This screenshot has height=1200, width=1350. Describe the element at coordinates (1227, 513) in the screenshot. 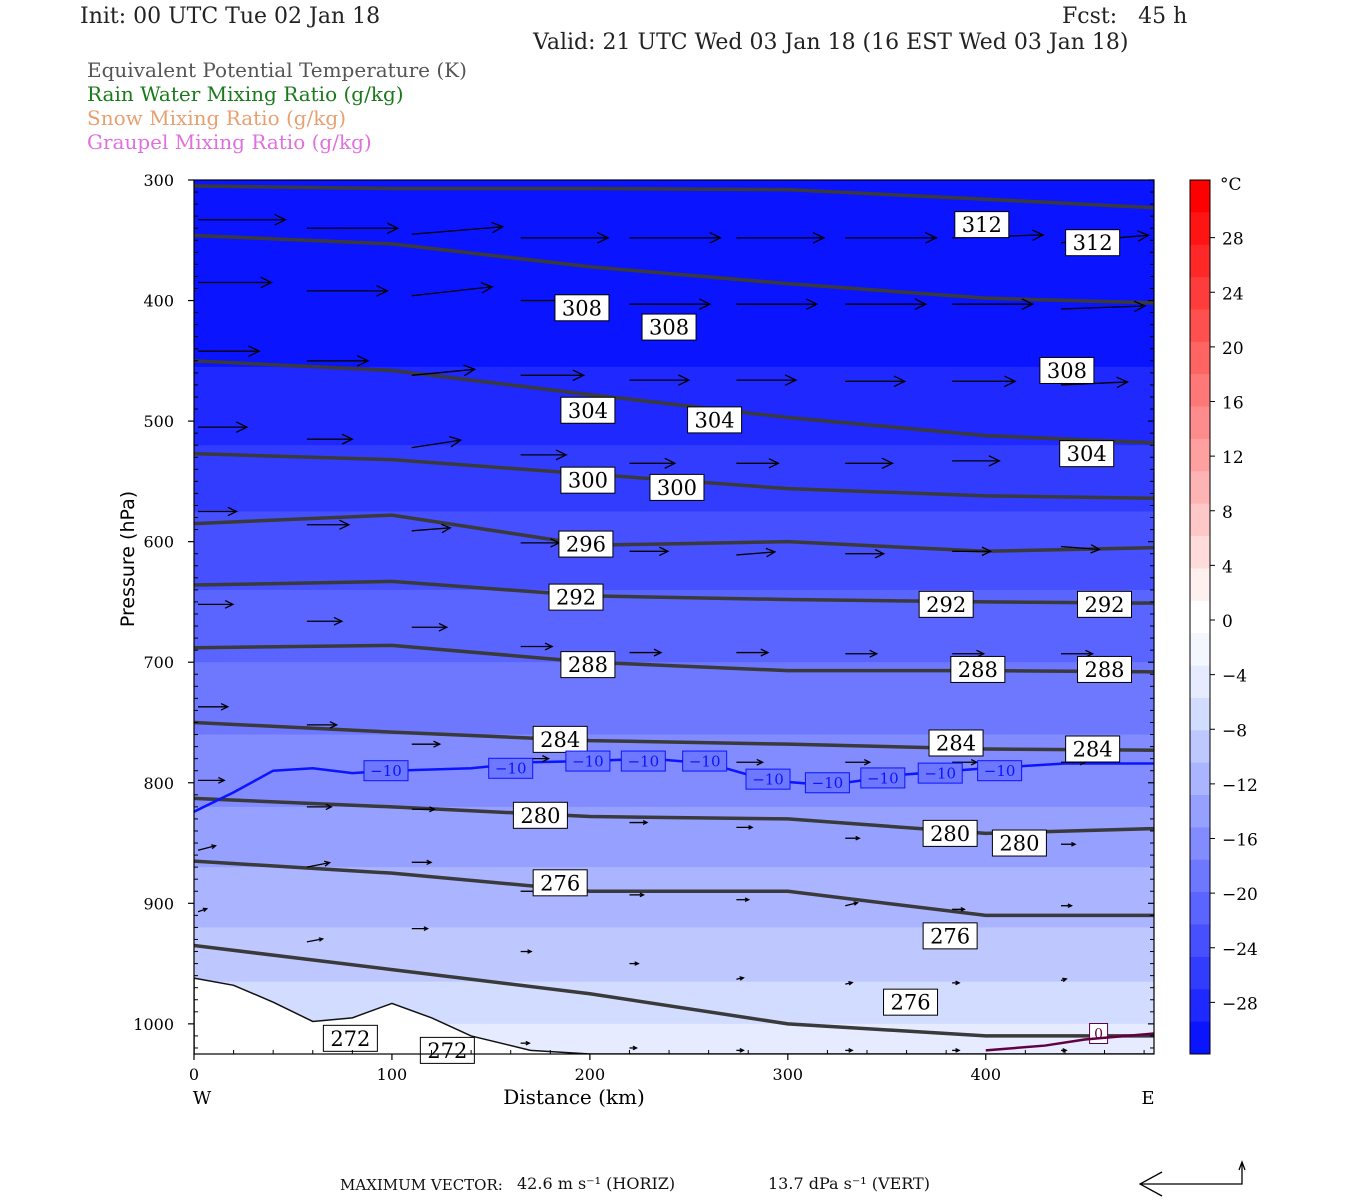

I see `colorbar-tick-label: 8` at that location.